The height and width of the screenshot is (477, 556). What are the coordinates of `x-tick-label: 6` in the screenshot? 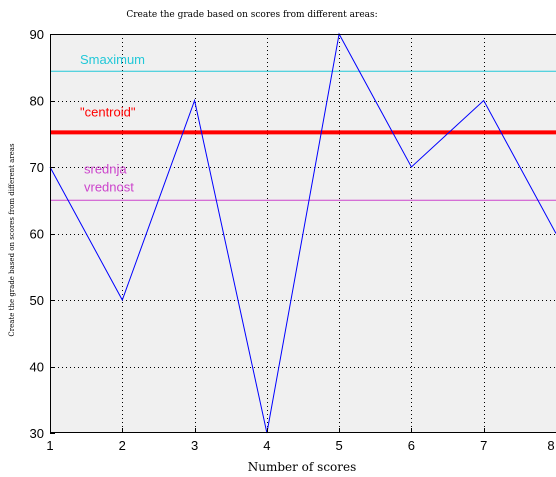 It's located at (411, 445).